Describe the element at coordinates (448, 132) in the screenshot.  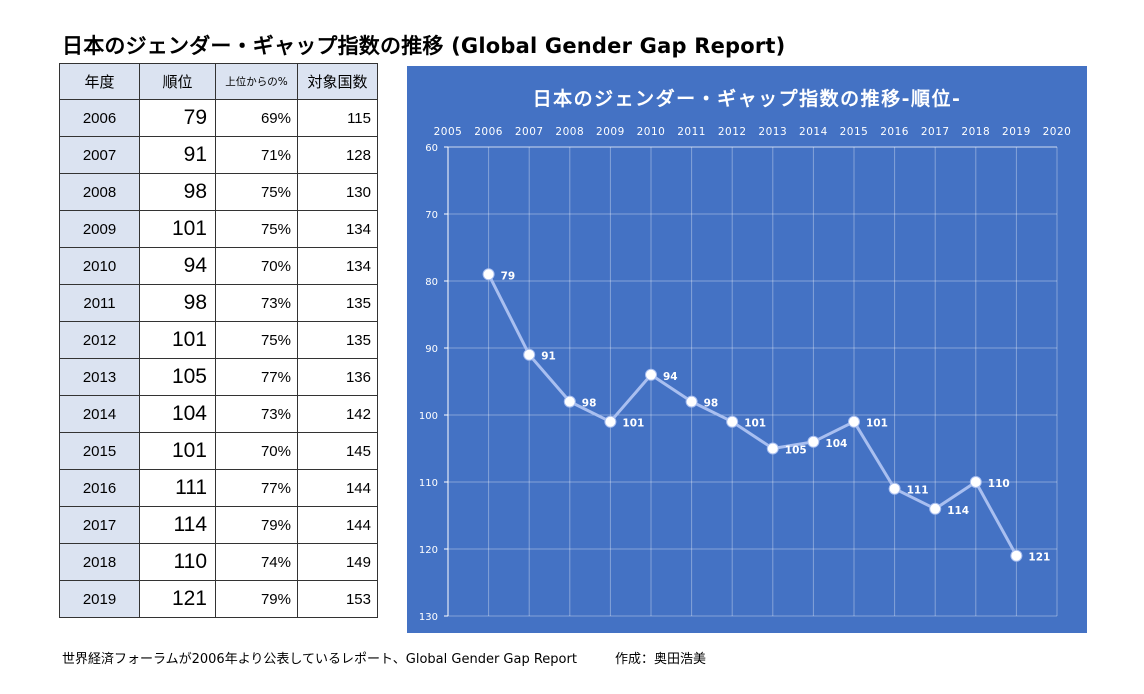
I see `x-tick-label: 2005` at that location.